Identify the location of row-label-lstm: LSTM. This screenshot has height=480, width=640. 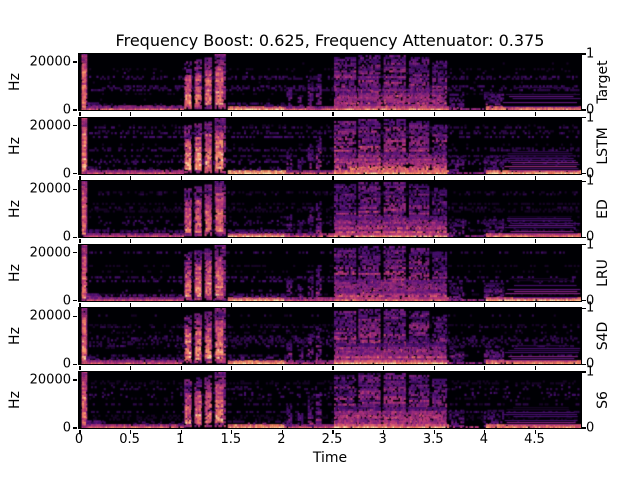
(603, 145).